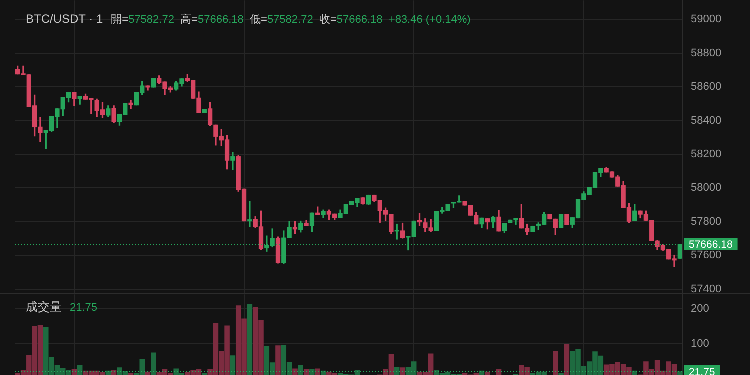 The image size is (750, 375). What do you see at coordinates (702, 370) in the screenshot?
I see `ref-line-label: 21.75` at bounding box center [702, 370].